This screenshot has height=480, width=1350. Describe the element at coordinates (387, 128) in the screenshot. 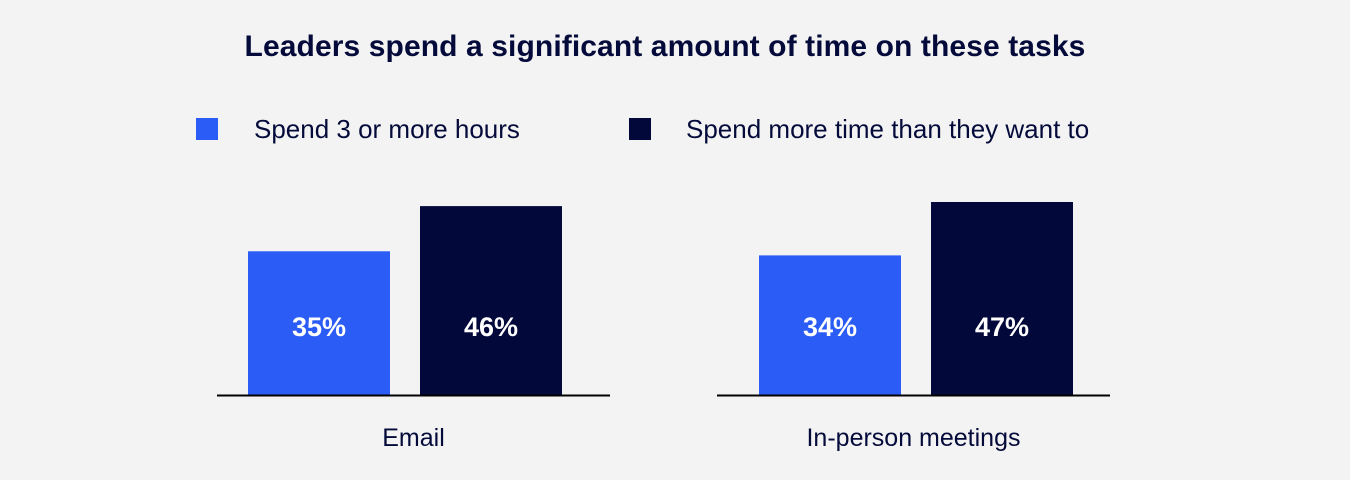

I see `legend-label-series-1: Spend 3 or more hours` at that location.